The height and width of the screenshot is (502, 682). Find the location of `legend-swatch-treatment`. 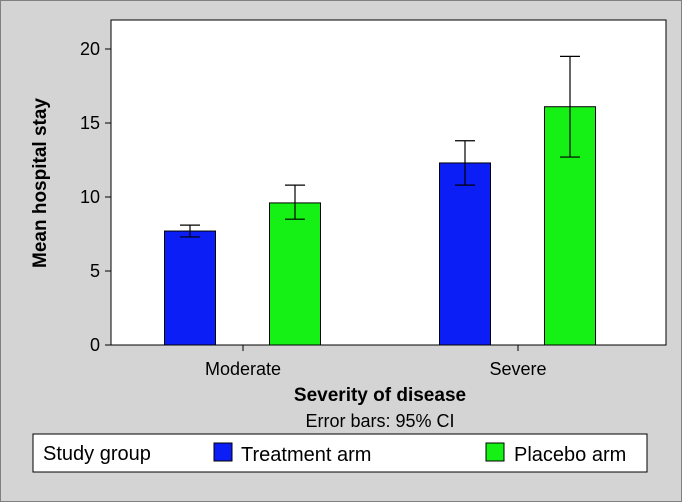

legend-swatch-treatment is located at coordinates (223, 452).